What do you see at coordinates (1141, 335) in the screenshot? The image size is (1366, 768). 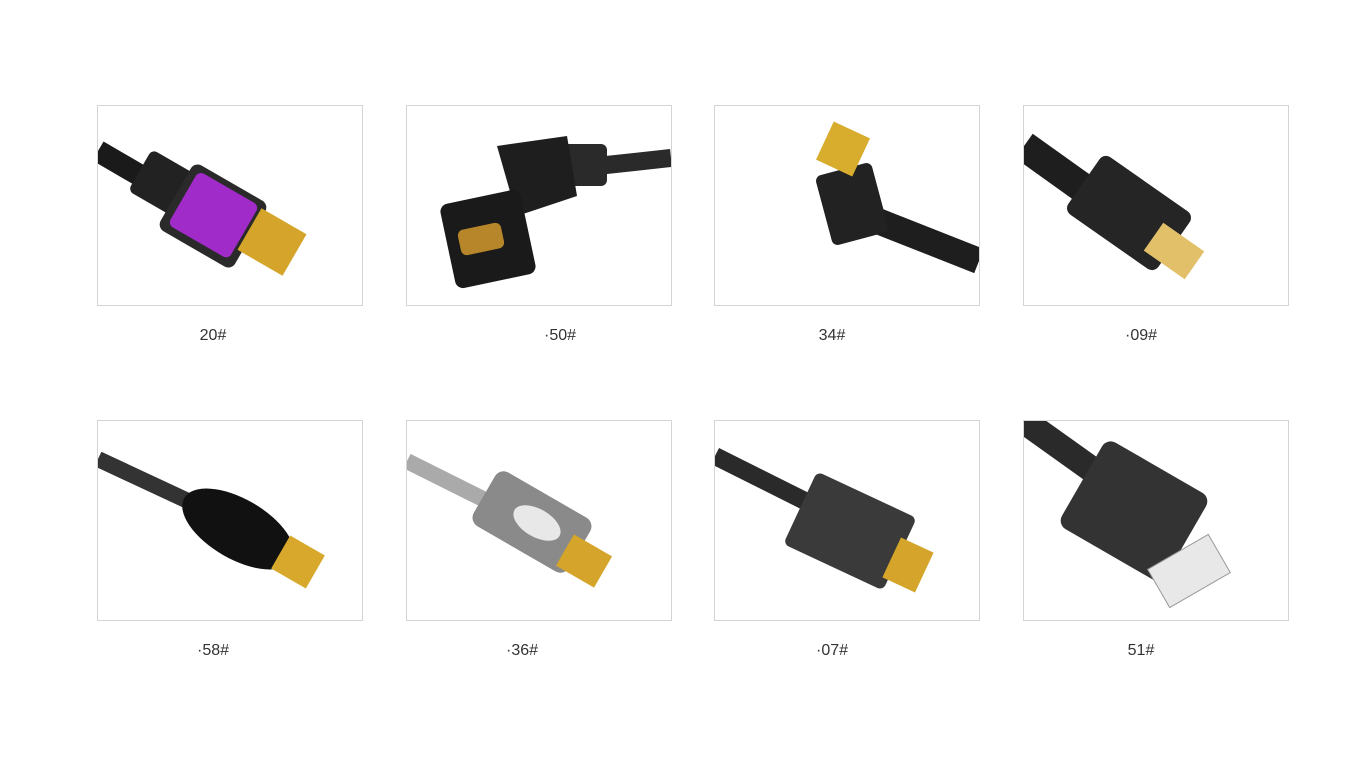 I see `product-label: ·09#` at bounding box center [1141, 335].